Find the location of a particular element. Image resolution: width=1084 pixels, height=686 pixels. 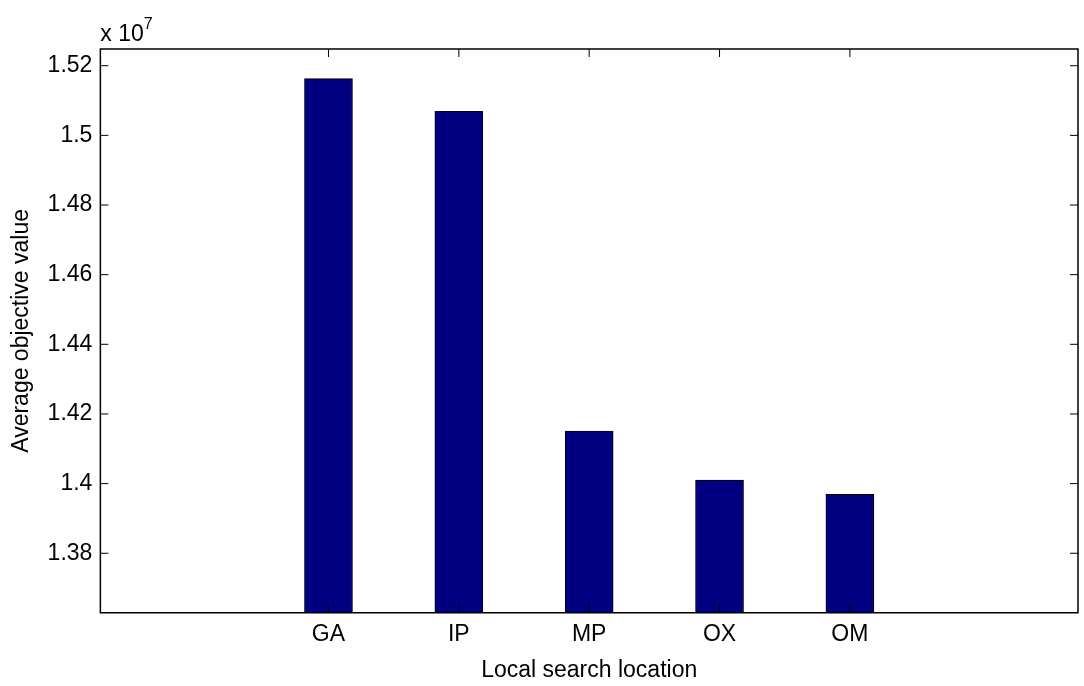

x-tick-label: OX is located at coordinates (719, 632).